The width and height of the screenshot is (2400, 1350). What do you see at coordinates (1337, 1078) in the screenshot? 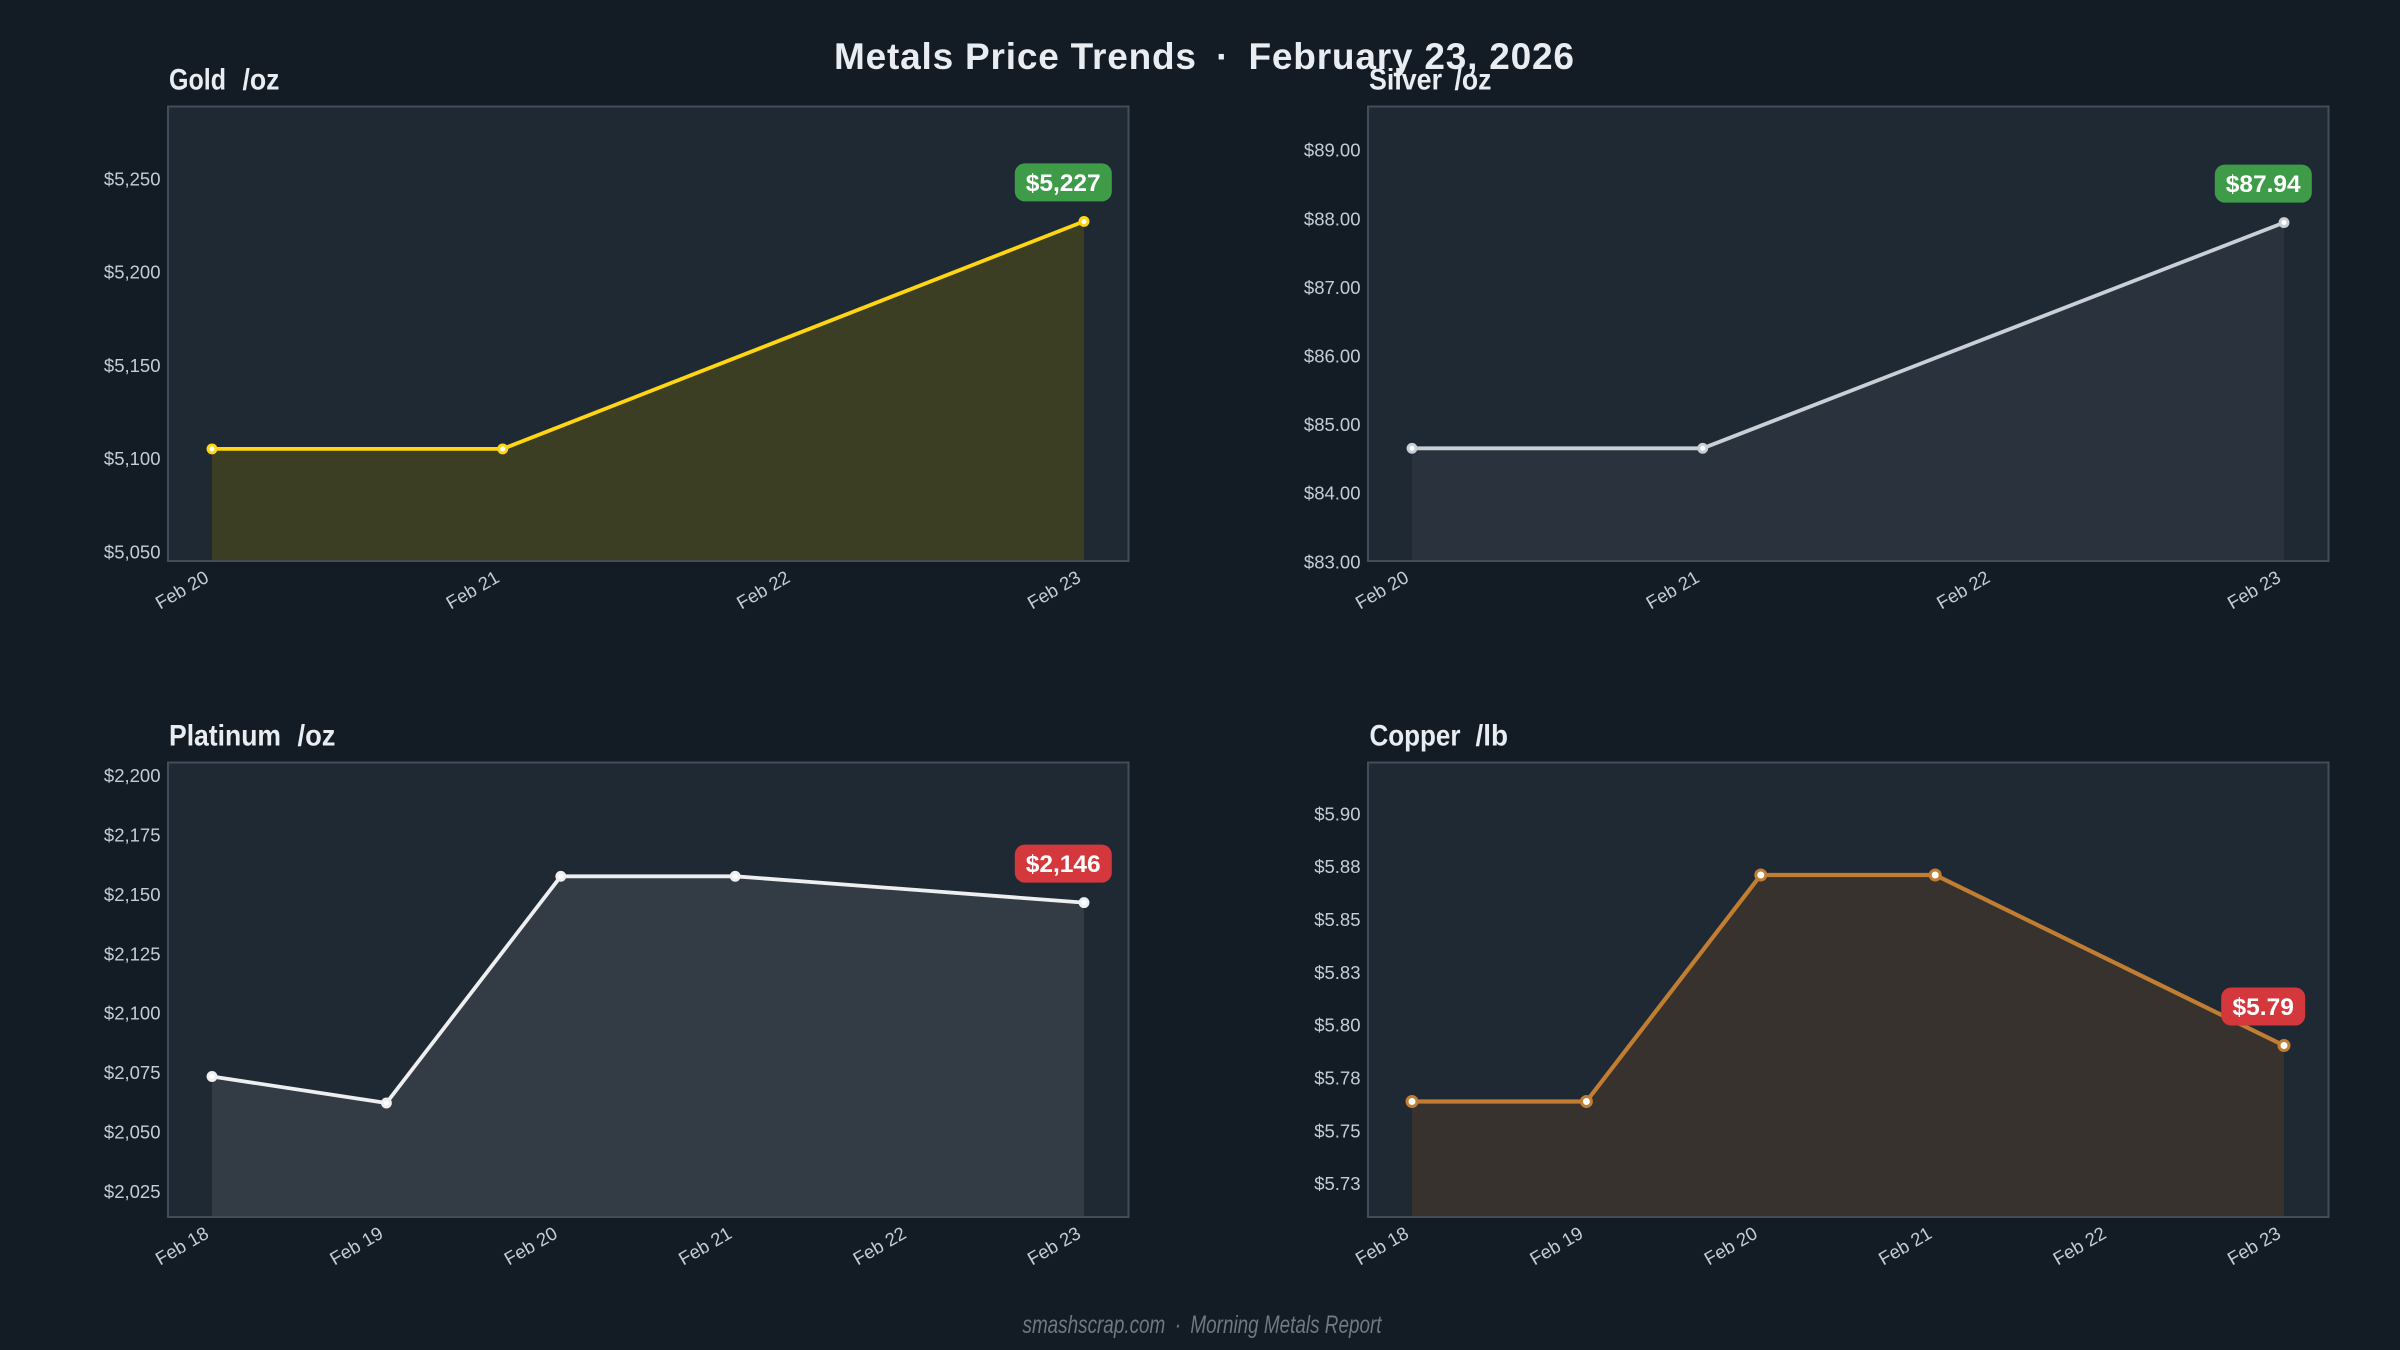
I see `svg-text: $5.78` at bounding box center [1337, 1078].